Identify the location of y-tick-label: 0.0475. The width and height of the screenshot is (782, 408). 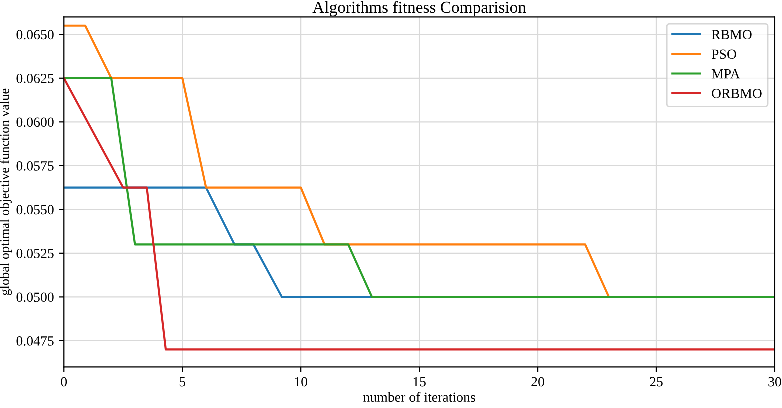
(35, 341).